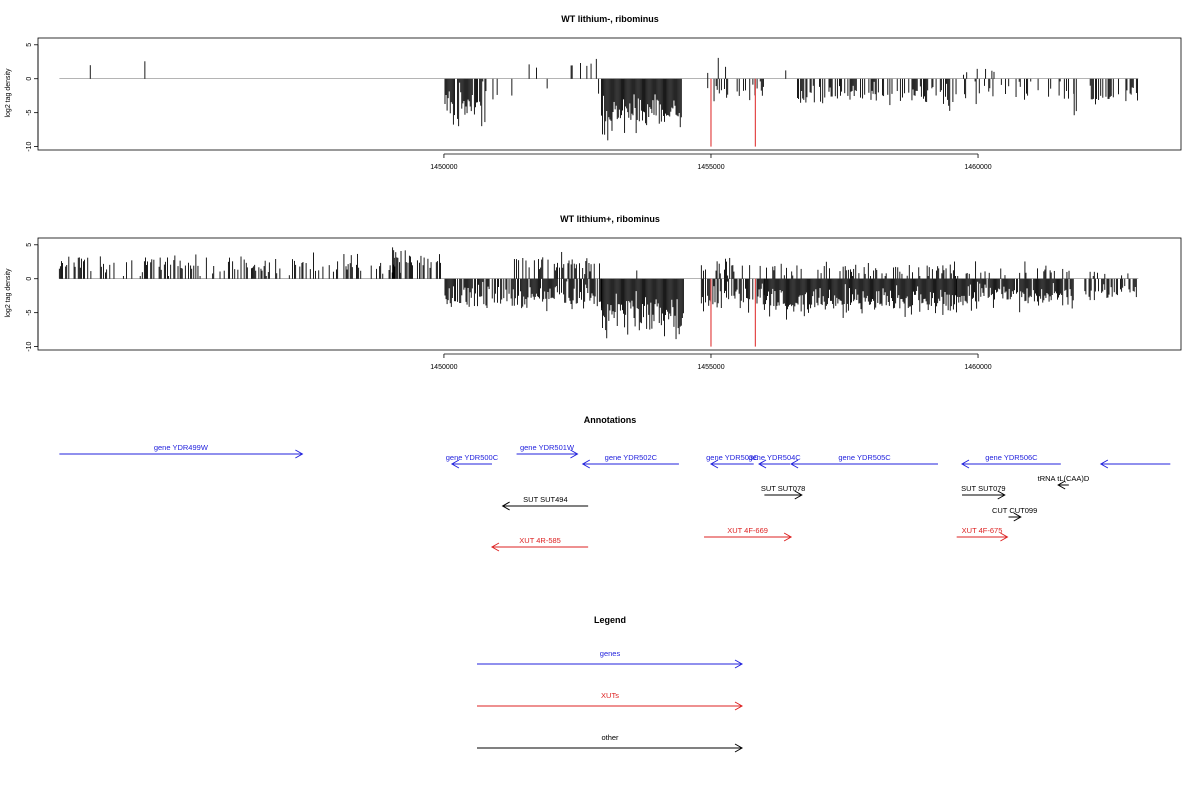 This screenshot has width=1200, height=800. What do you see at coordinates (610, 219) in the screenshot?
I see `panel-title: WT lithium+, ribominus` at bounding box center [610, 219].